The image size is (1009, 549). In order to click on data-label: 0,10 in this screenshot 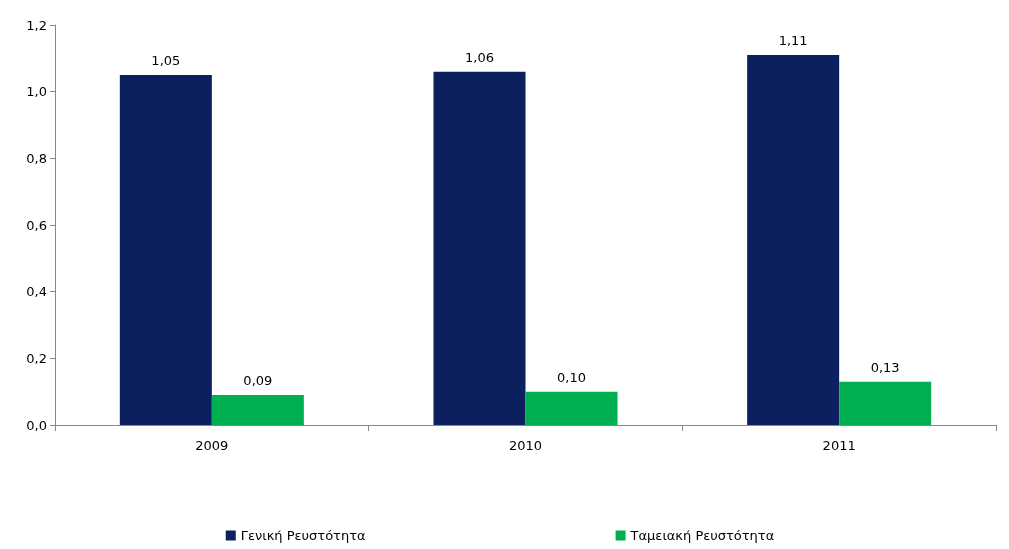, I will do `click(571, 377)`.